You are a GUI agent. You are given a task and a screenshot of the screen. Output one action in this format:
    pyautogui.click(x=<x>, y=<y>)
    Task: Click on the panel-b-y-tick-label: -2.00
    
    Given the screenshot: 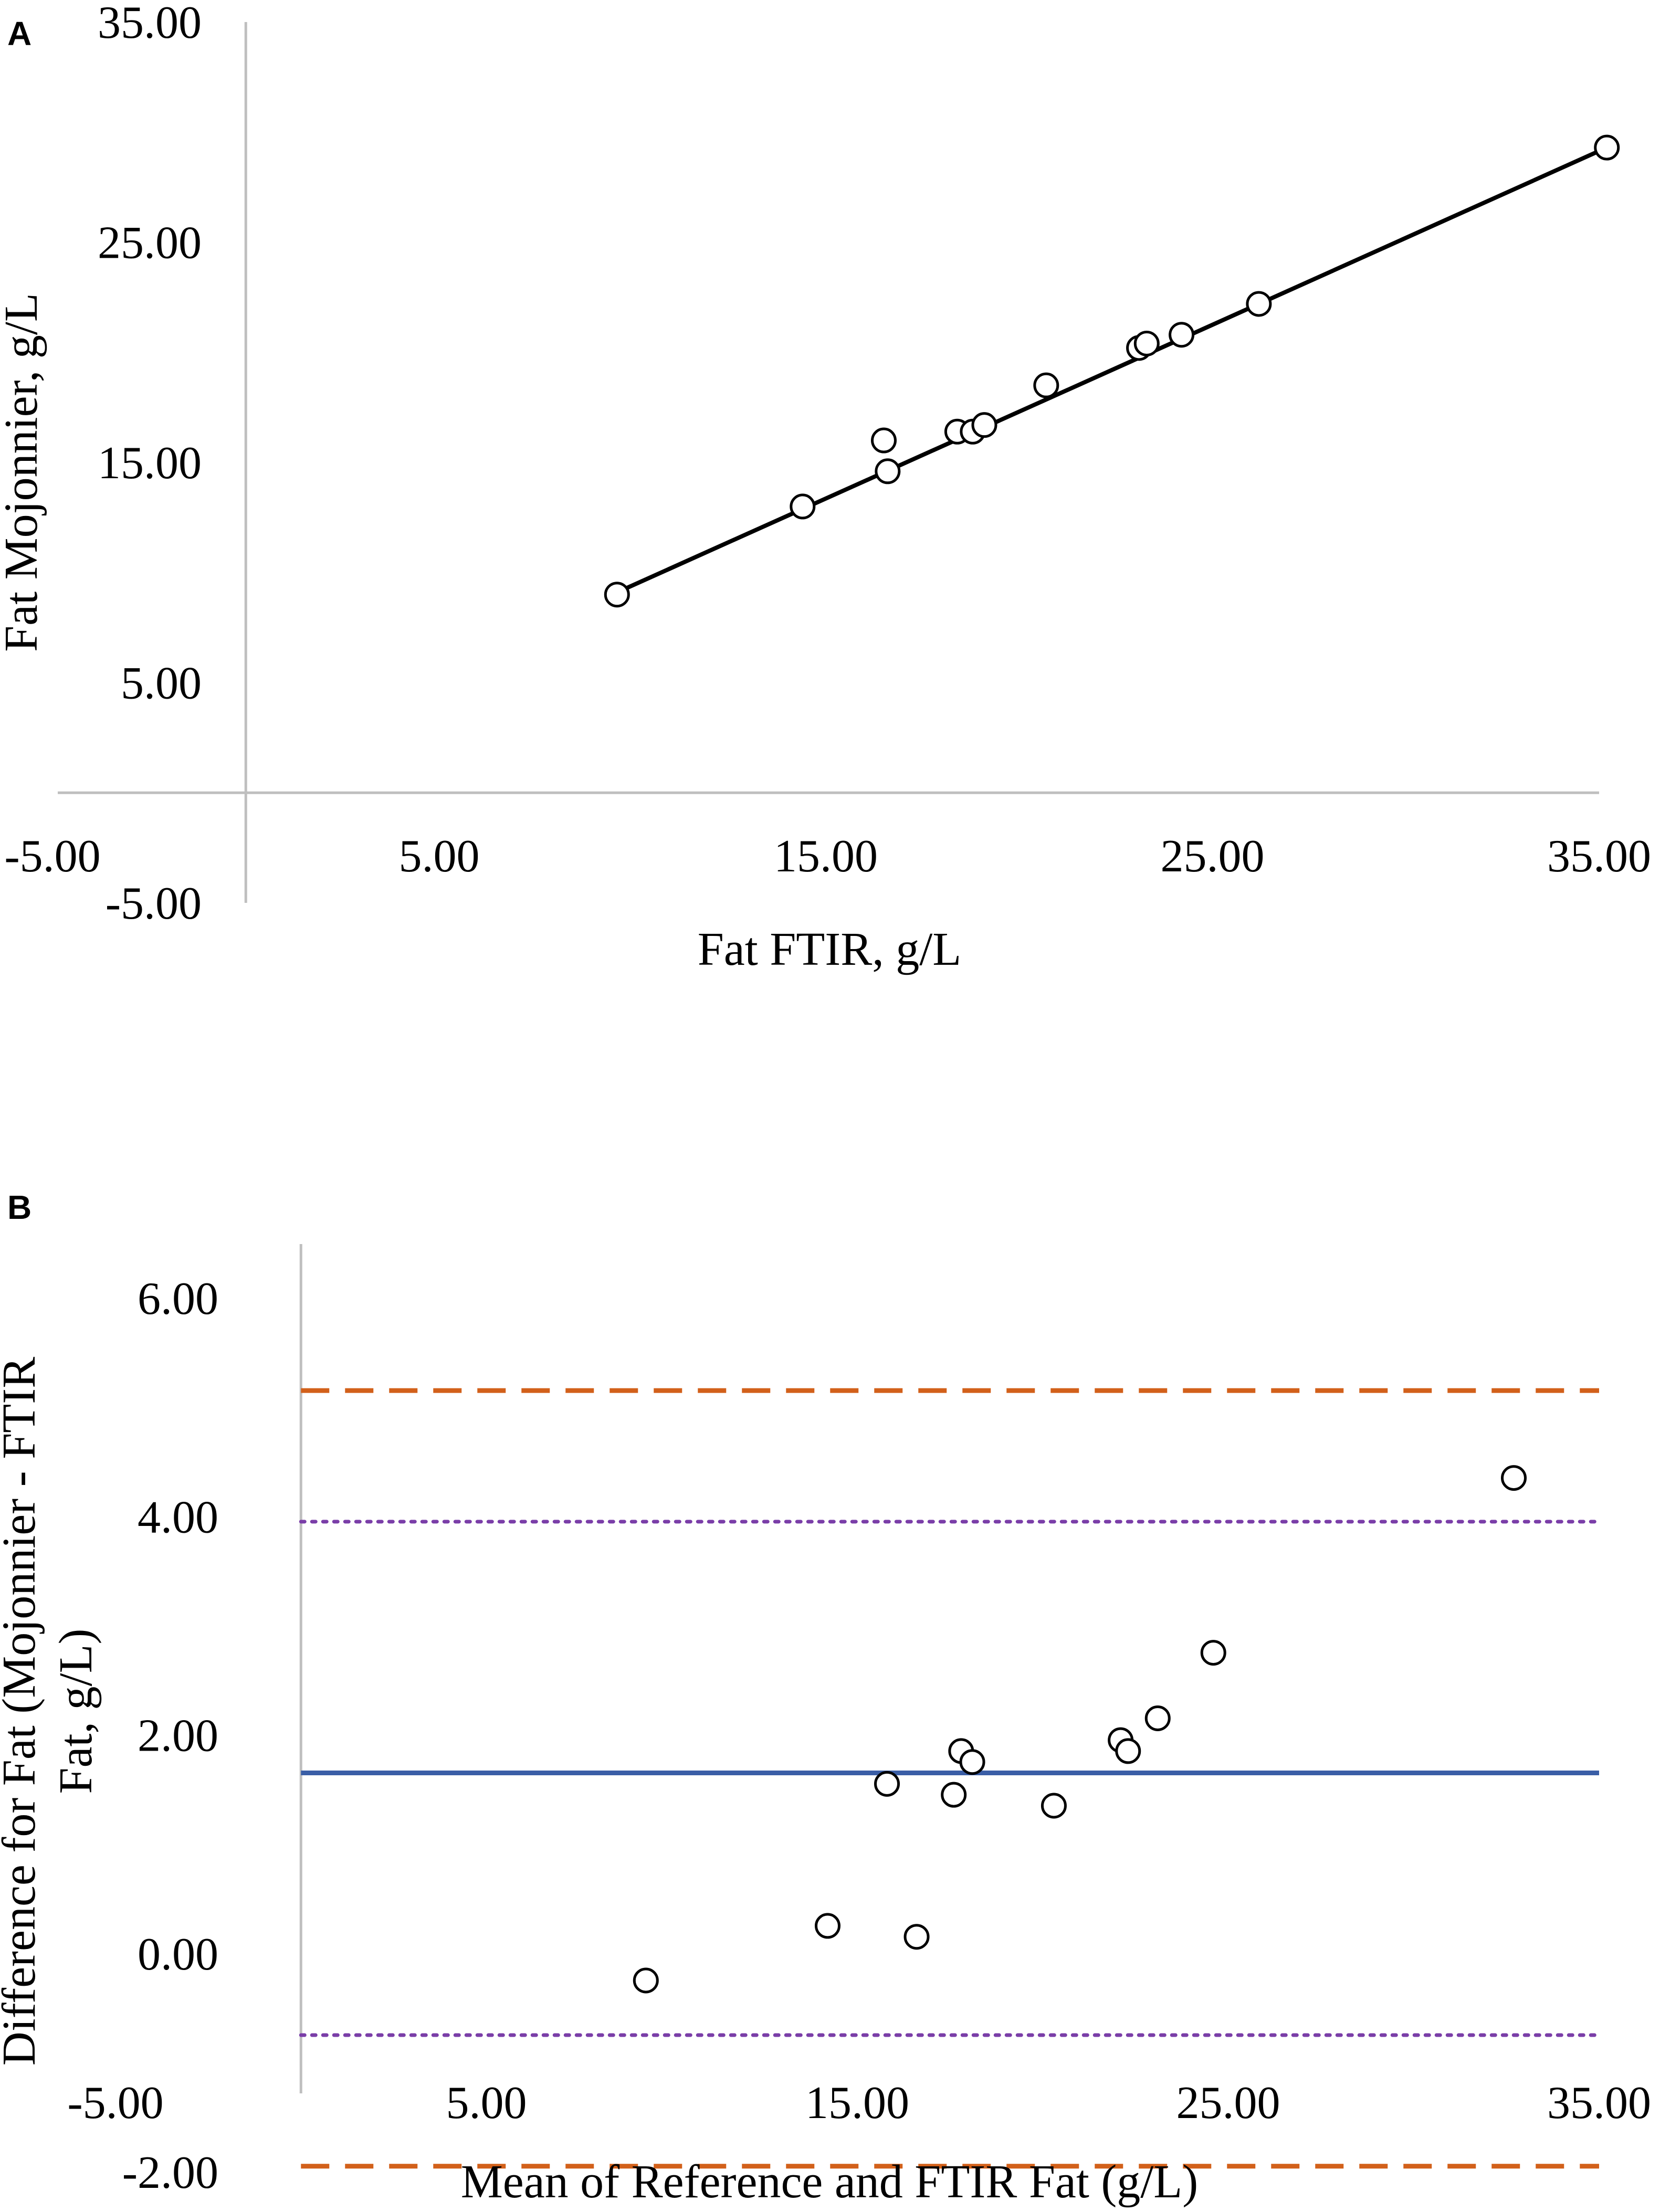 What is the action you would take?
    pyautogui.click(x=170, y=2172)
    